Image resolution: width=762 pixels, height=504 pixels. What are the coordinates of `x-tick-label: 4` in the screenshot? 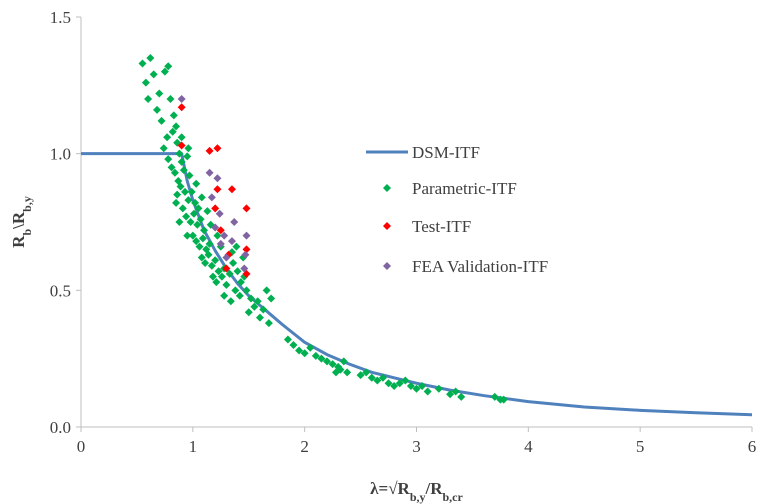 It's located at (528, 446).